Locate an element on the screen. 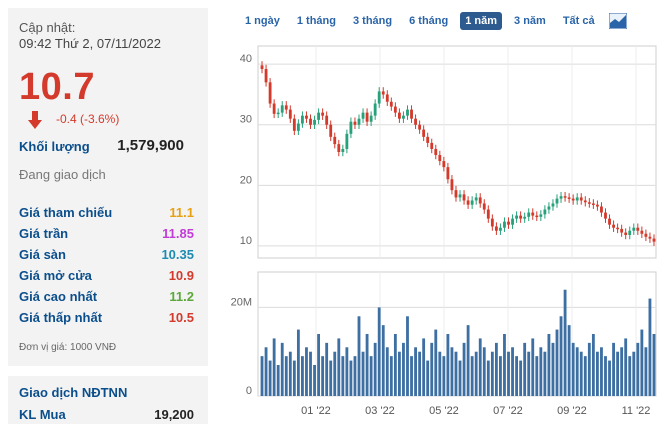 This screenshot has height=424, width=660. price-row-value: 10.5 is located at coordinates (181, 317).